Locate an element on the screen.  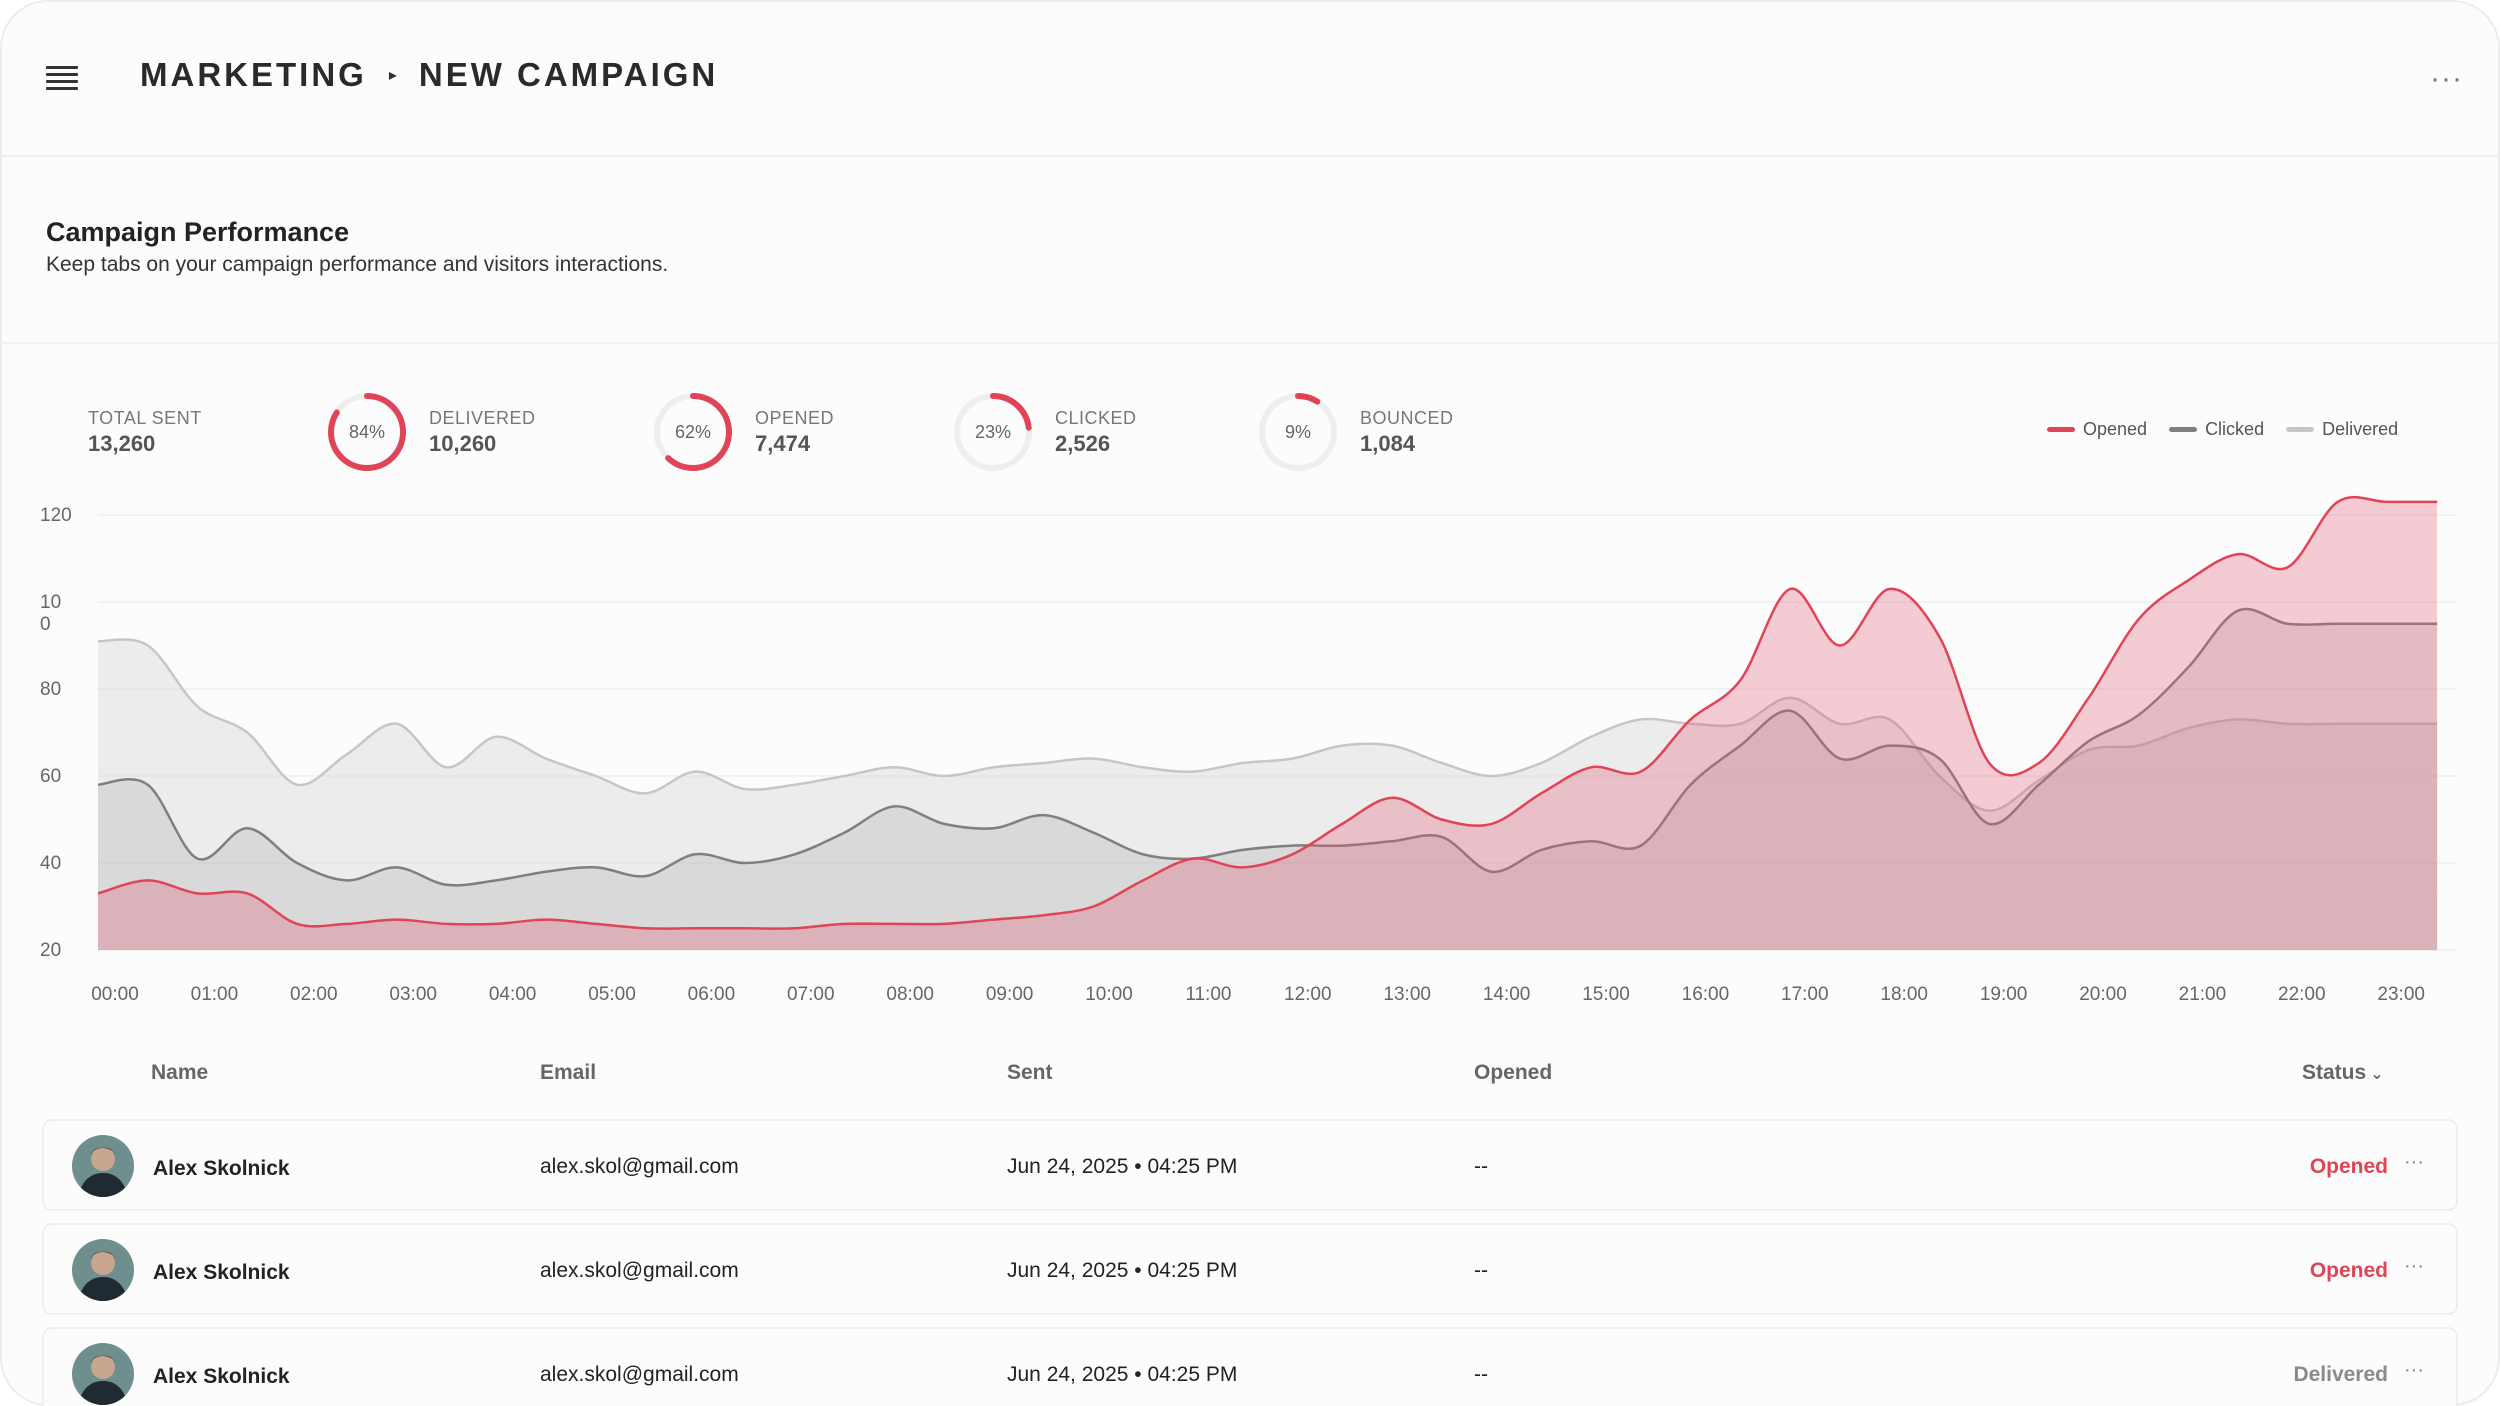
x-tick-label: 07:00 is located at coordinates (811, 994).